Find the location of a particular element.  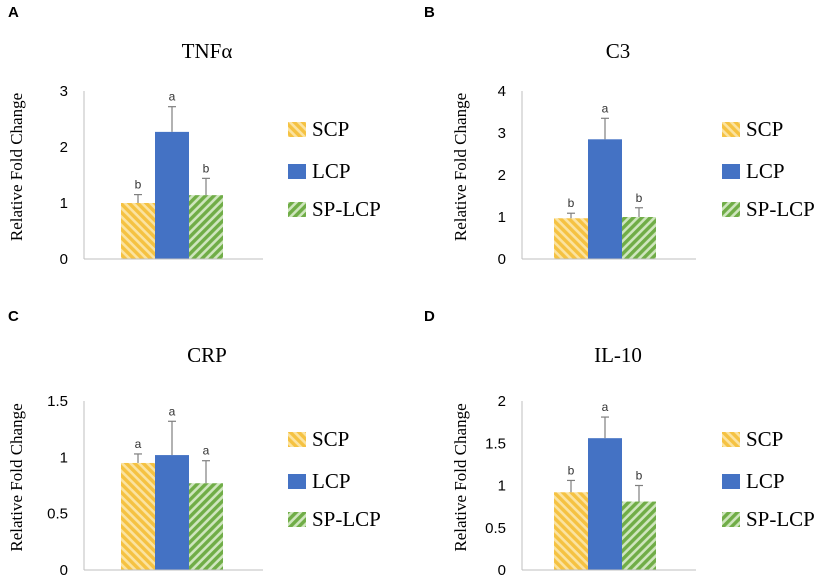

panel-letter: B is located at coordinates (429, 12).